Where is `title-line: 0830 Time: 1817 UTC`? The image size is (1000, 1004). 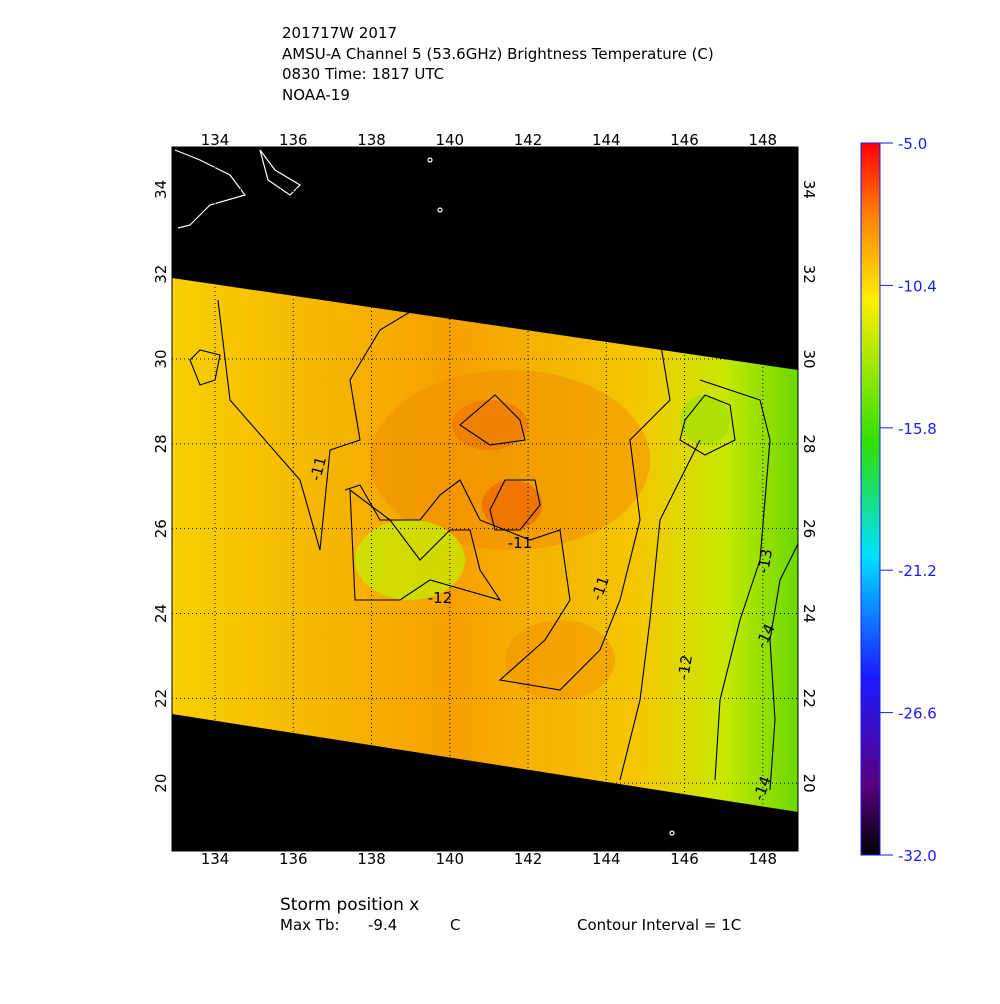
title-line: 0830 Time: 1817 UTC is located at coordinates (363, 74).